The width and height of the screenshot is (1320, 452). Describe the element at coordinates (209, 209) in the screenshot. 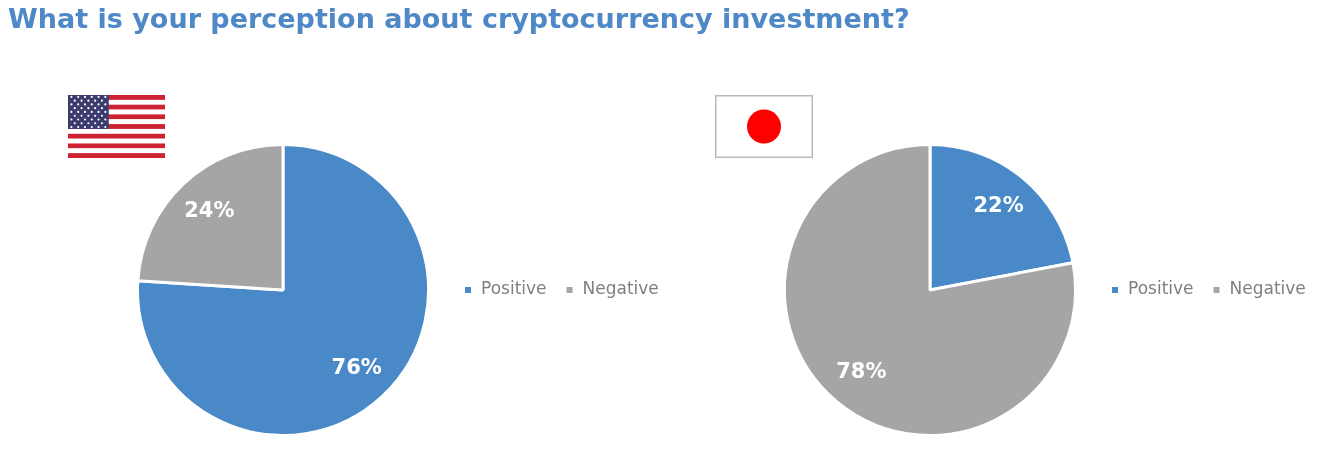

I see `data-label: 24%` at that location.